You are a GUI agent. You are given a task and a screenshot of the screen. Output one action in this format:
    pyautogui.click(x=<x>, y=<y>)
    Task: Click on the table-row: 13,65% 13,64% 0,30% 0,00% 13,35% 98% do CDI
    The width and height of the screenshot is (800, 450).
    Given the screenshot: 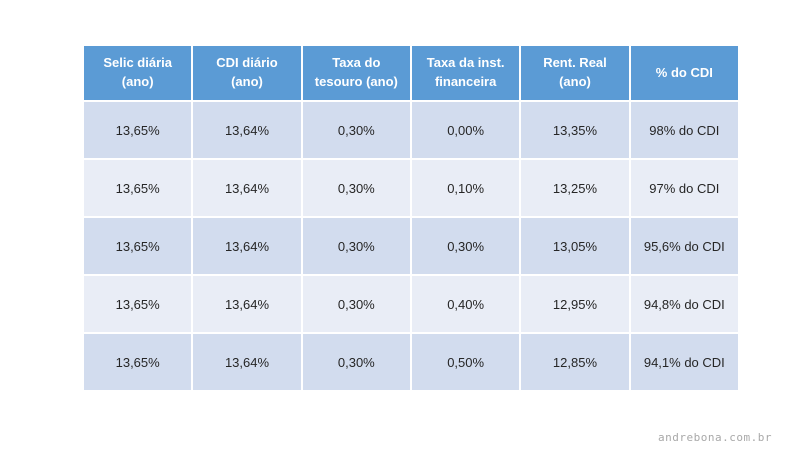 What is the action you would take?
    pyautogui.click(x=411, y=130)
    